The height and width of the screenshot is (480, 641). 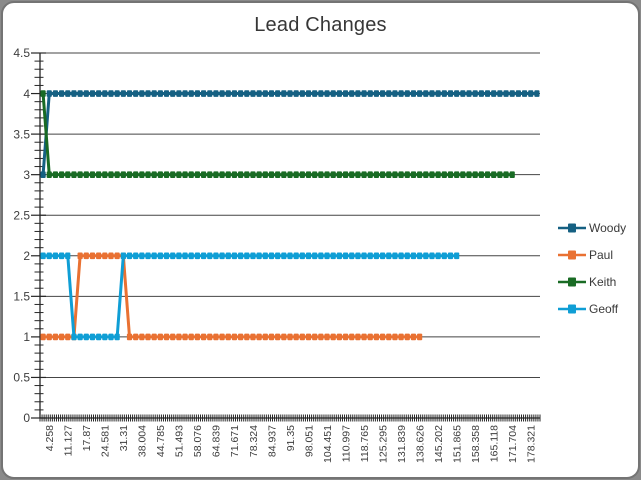 I want to click on x-axis-tick-label: 131.839, so click(x=402, y=444).